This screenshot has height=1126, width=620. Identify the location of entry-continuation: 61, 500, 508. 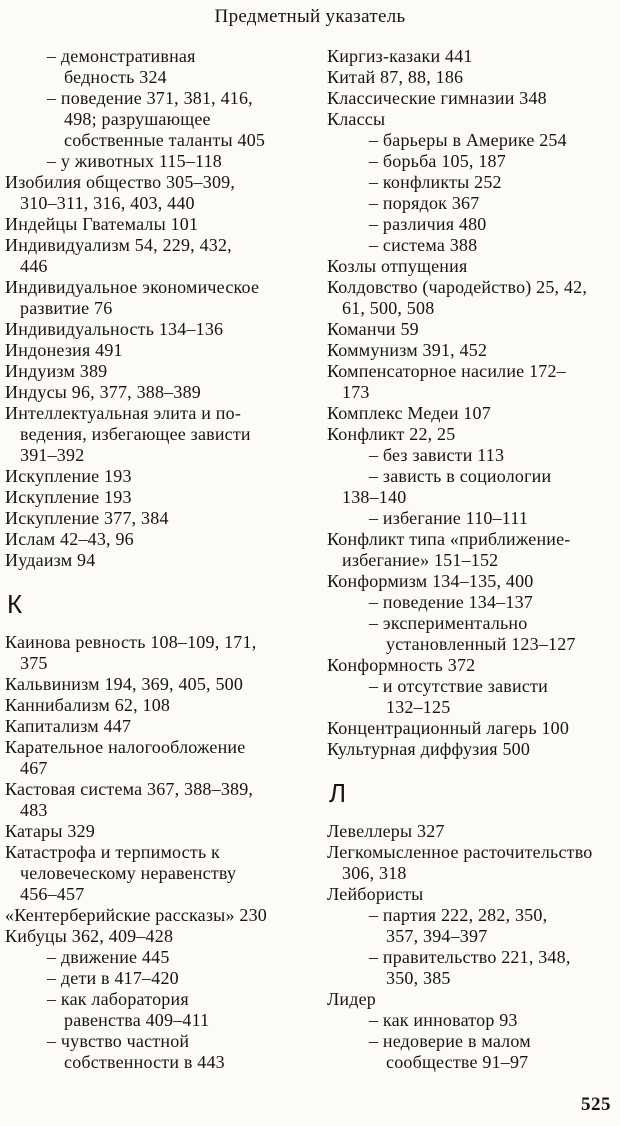
(388, 308).